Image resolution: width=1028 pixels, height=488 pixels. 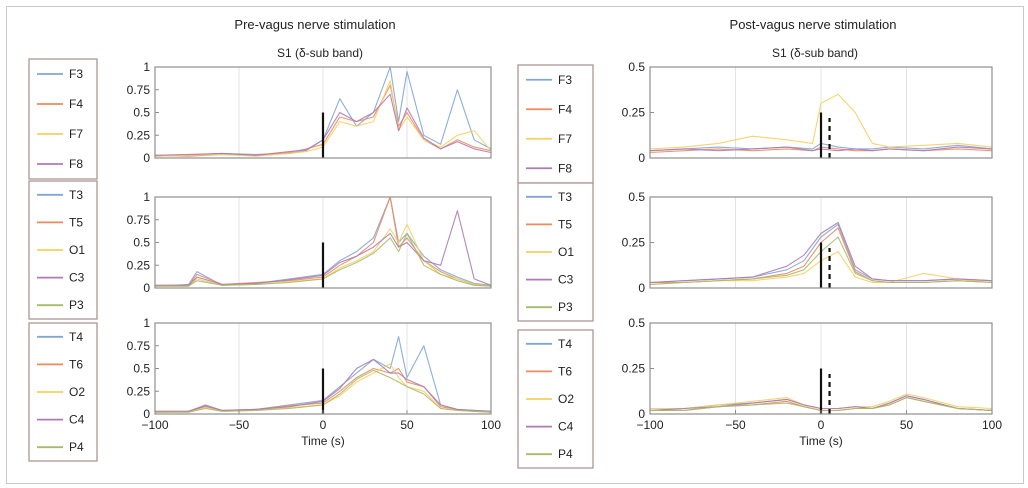 What do you see at coordinates (314, 24) in the screenshot?
I see `pre-vns-title: Pre-vagus nerve stimulation` at bounding box center [314, 24].